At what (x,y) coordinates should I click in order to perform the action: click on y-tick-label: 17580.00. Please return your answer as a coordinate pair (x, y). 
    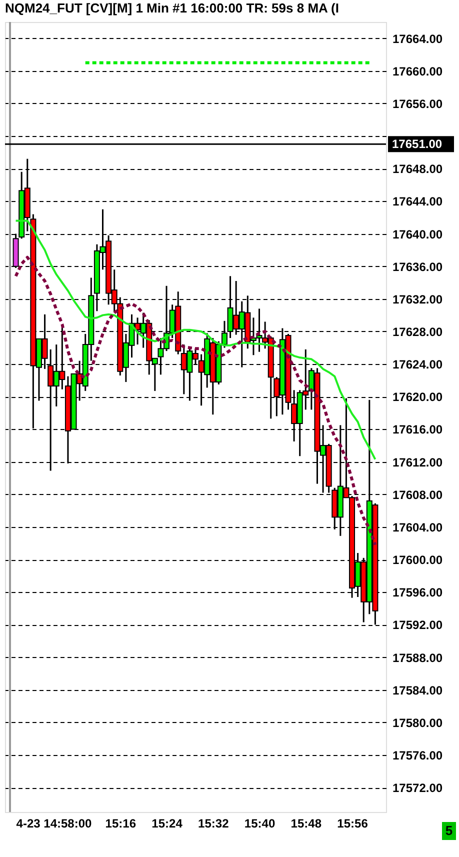
    Looking at the image, I should click on (417, 723).